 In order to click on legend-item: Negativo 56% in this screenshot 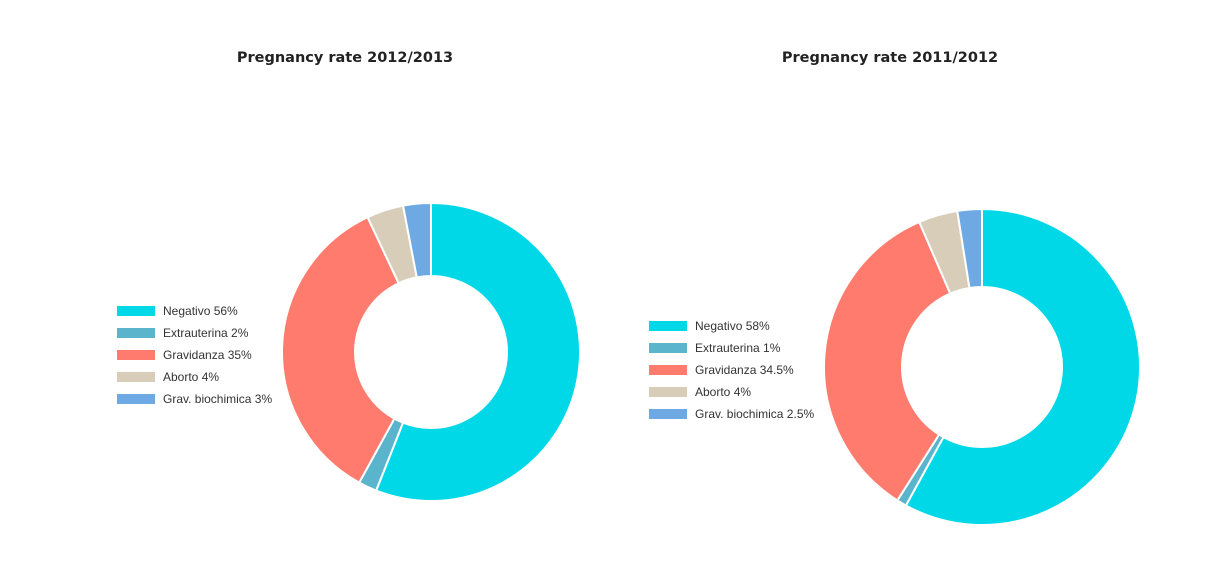, I will do `click(194, 311)`.